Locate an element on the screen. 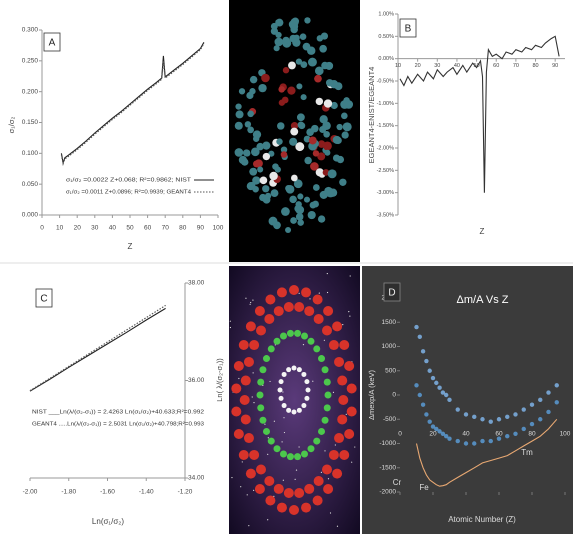 The width and height of the screenshot is (573, 534). x-tick-label: 100 is located at coordinates (565, 434).